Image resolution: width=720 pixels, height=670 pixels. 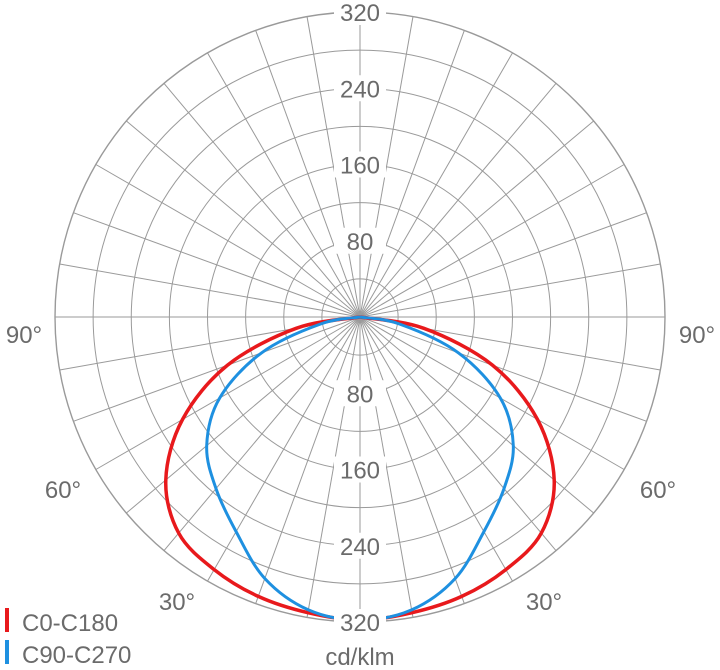 I want to click on angle-label-left-30: 30°, so click(x=177, y=602).